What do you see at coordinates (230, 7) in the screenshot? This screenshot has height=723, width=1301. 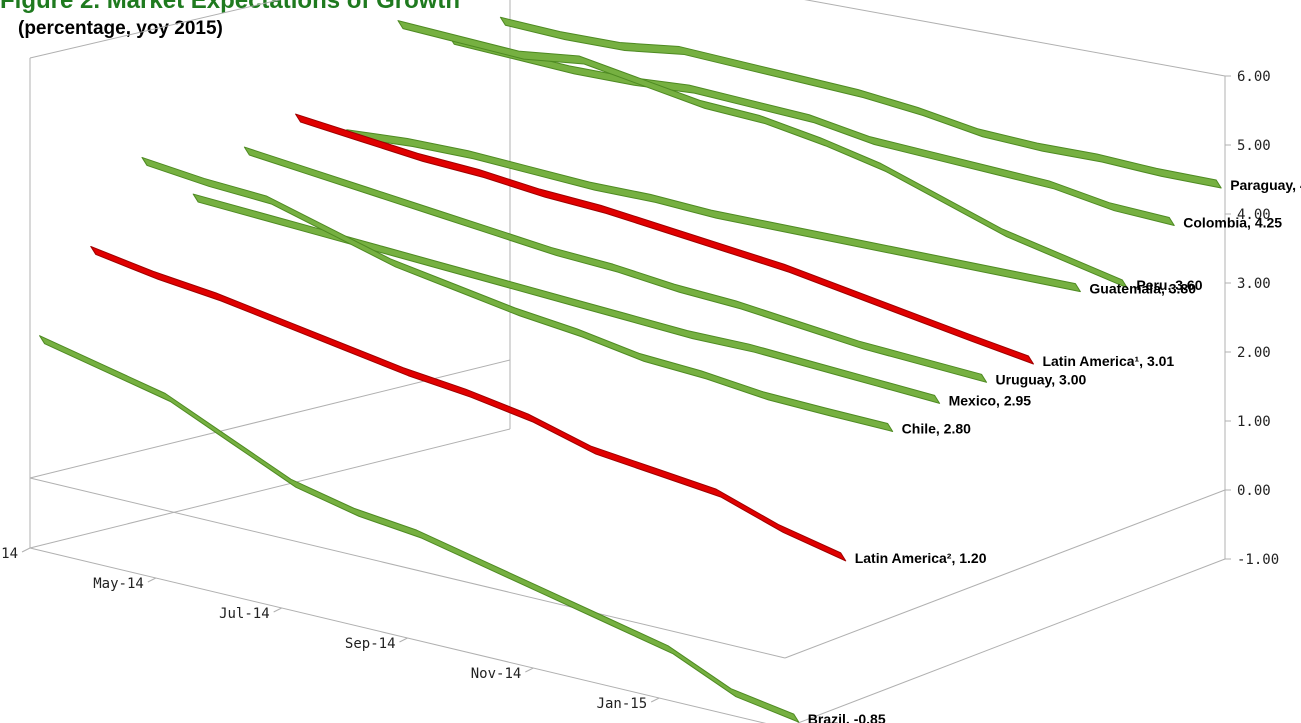 I see `chart-title: Figure 2. Market Expectations of Growth` at bounding box center [230, 7].